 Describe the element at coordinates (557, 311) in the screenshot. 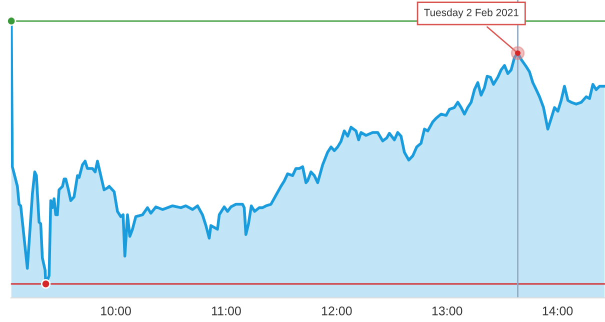

I see `x-tick-label: 14:00` at that location.